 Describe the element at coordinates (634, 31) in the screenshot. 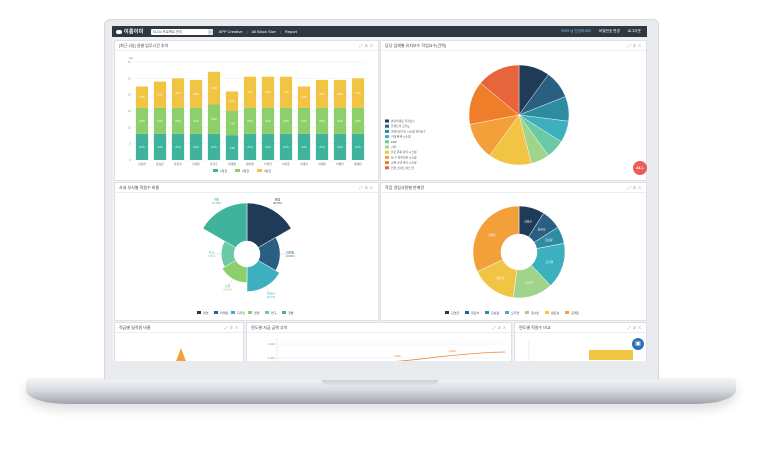

I see `logout-link: 로그아웃` at that location.